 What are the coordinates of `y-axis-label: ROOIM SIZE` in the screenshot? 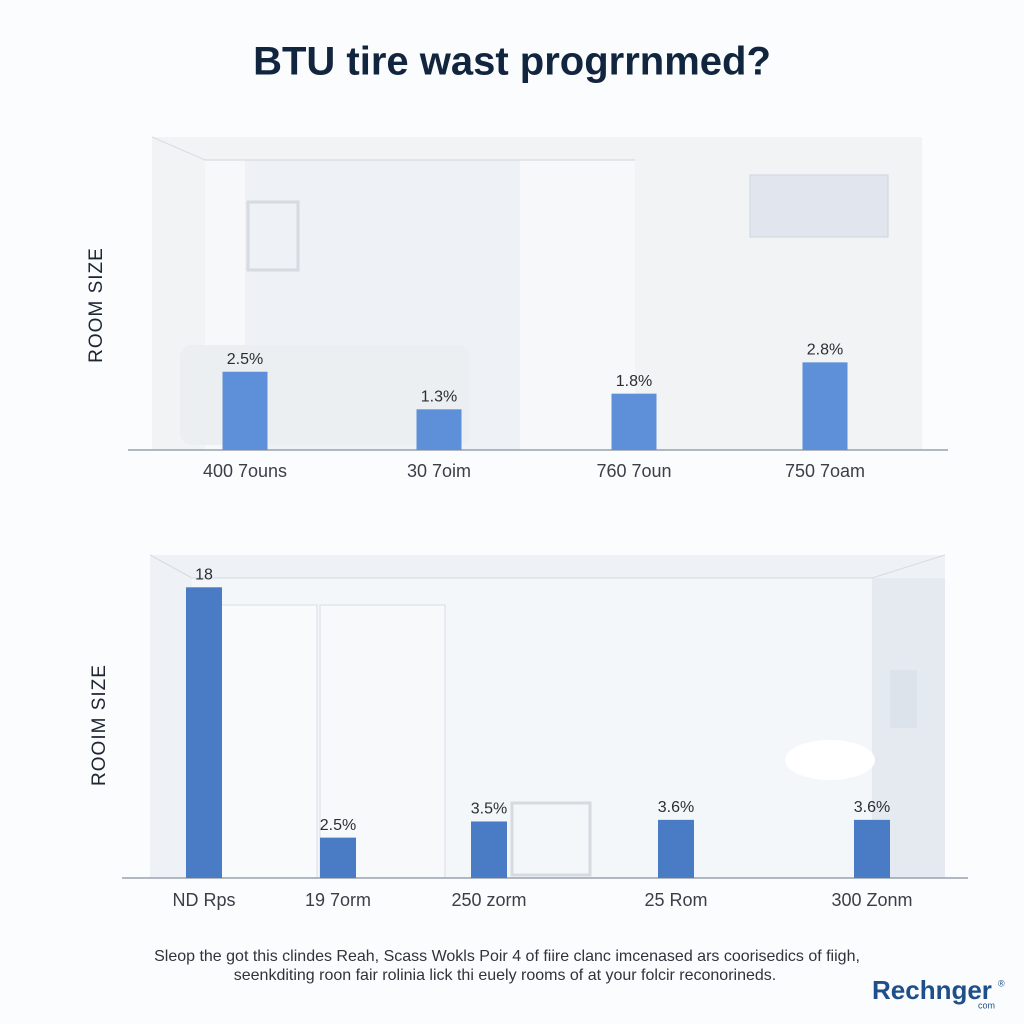 It's located at (99, 725).